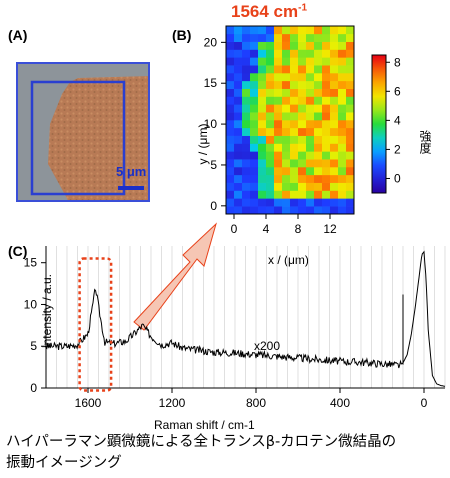  Describe the element at coordinates (31, 263) in the screenshot. I see `spectrum-y-tick-label: 15` at that location.